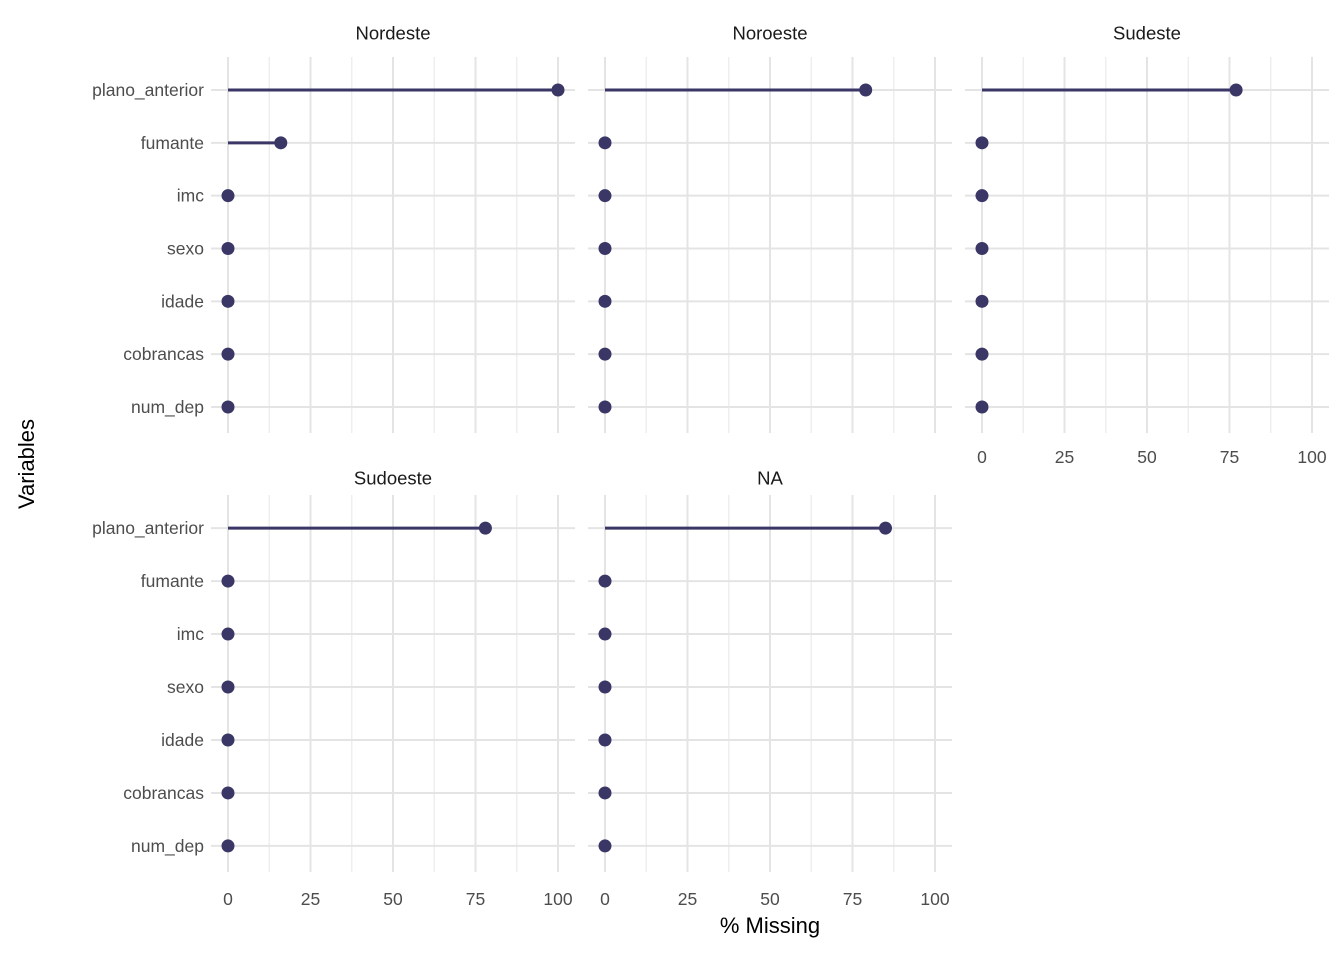  Describe the element at coordinates (392, 33) in the screenshot. I see `facet-title: Nordeste` at that location.